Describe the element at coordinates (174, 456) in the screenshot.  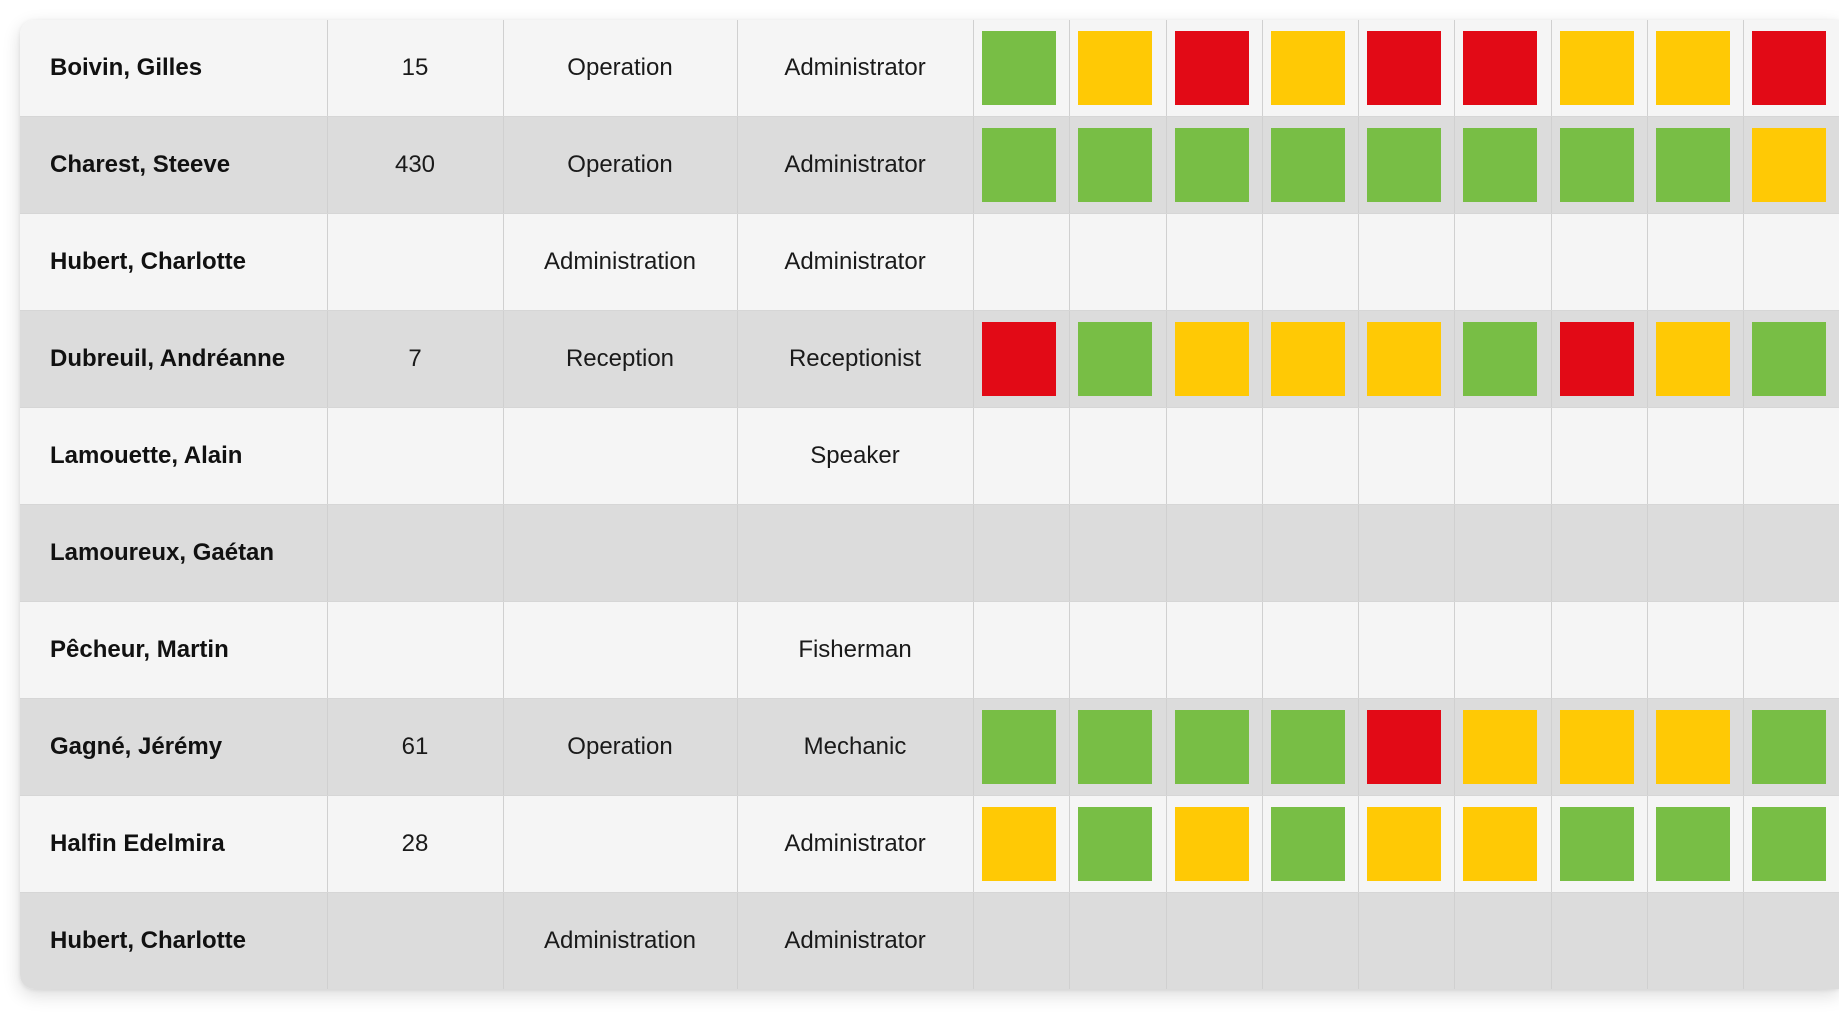
I see `employee-name: Lamouette, Alain` at that location.